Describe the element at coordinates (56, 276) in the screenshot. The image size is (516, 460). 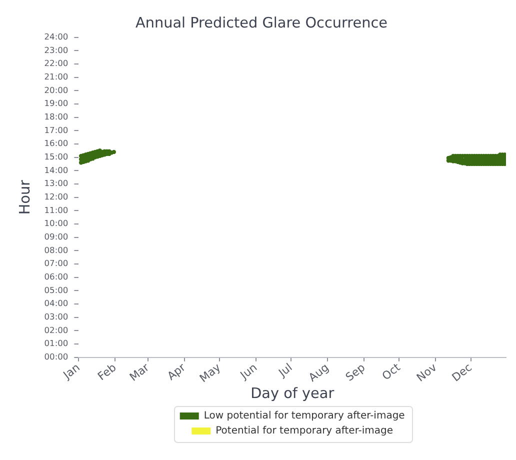
I see `y-tick-label: 06:00` at that location.